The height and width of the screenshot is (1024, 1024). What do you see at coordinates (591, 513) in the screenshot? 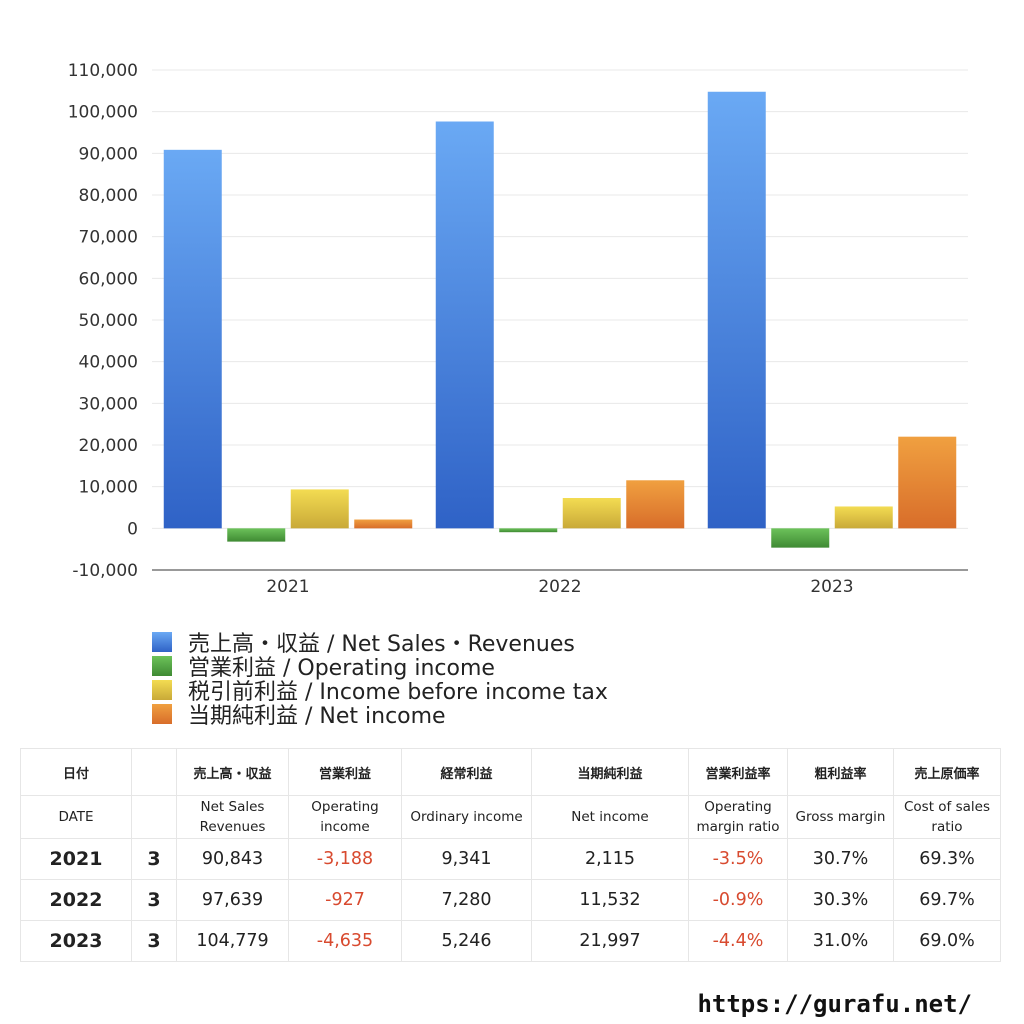
I see `bar-income-before-tax-2022` at bounding box center [591, 513].